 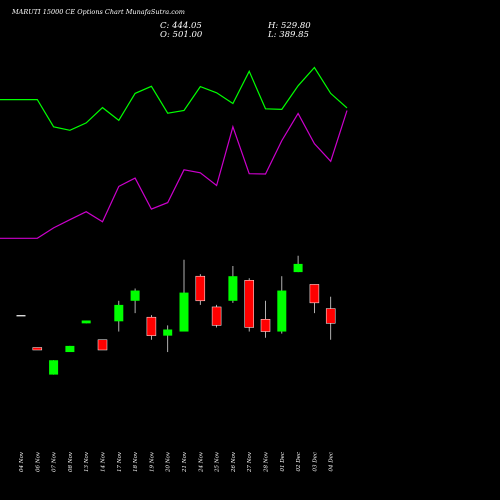 What do you see at coordinates (55, 461) in the screenshot?
I see `date-label: 07 Nov` at bounding box center [55, 461].